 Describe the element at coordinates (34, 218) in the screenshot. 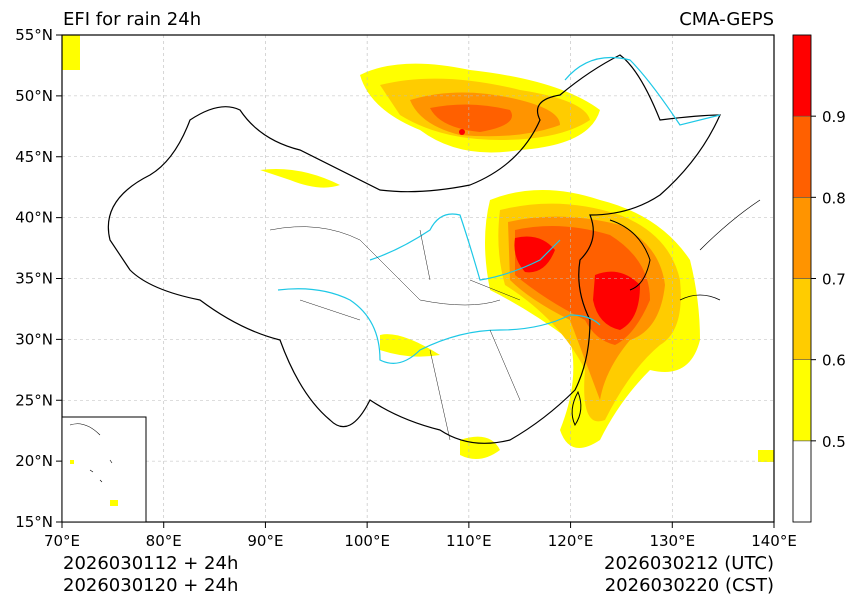

I see `lat-tick-label: 40°N` at that location.